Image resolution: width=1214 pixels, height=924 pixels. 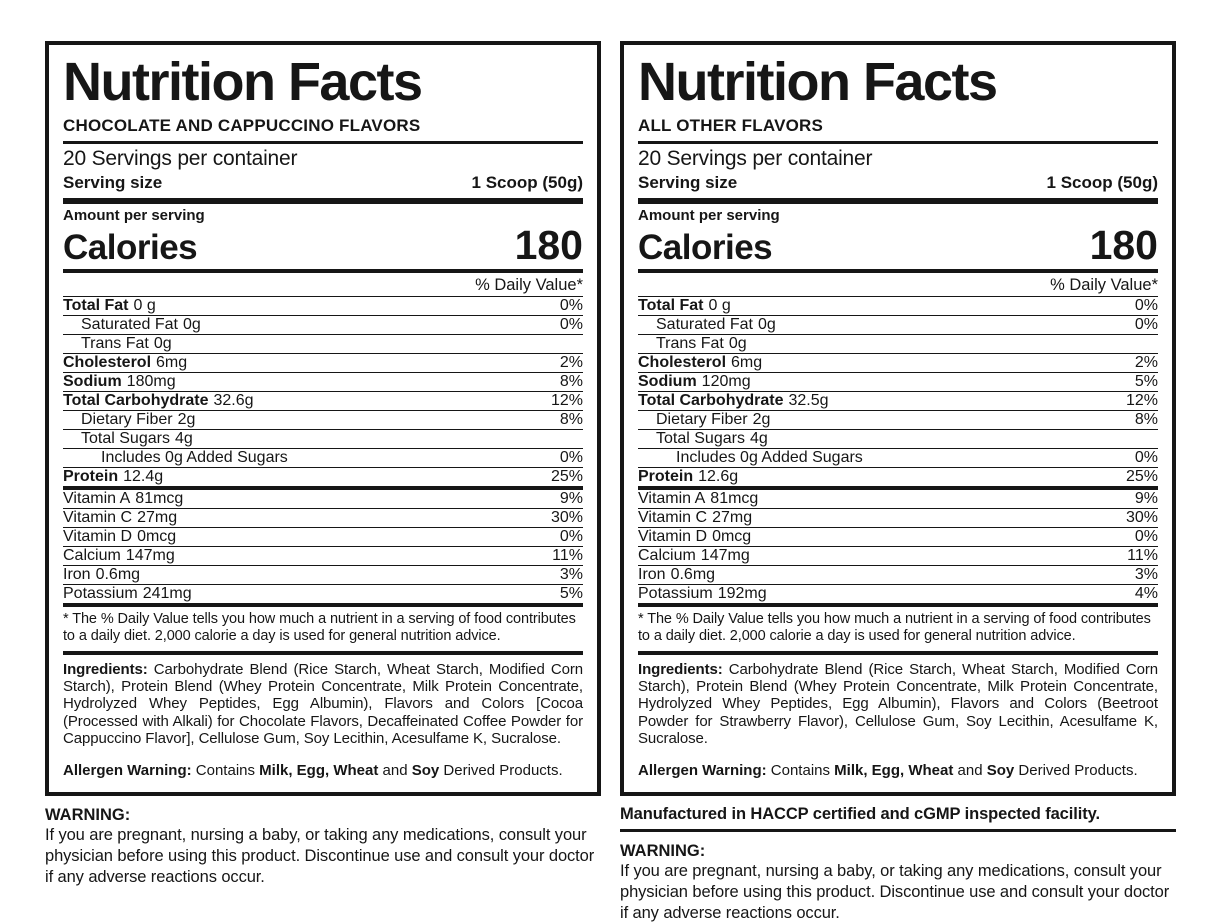 I want to click on nutrient-row: Calcium 147mg 11%, so click(x=898, y=556).